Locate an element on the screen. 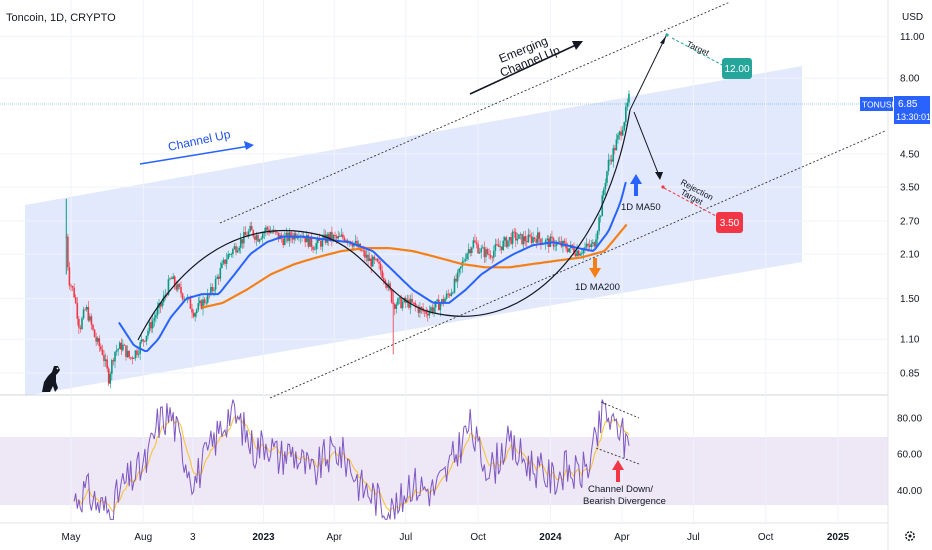 The width and height of the screenshot is (932, 550). dino-logo-icon is located at coordinates (51, 379).